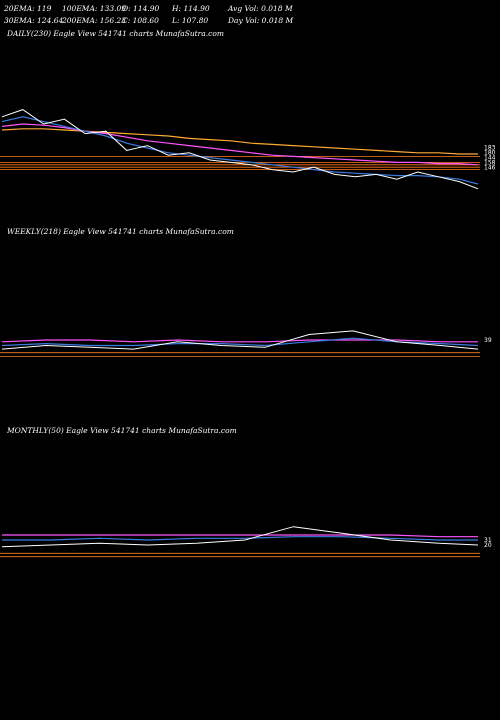  Describe the element at coordinates (490, 153) in the screenshot. I see `daily-right-label-1: 180` at that location.